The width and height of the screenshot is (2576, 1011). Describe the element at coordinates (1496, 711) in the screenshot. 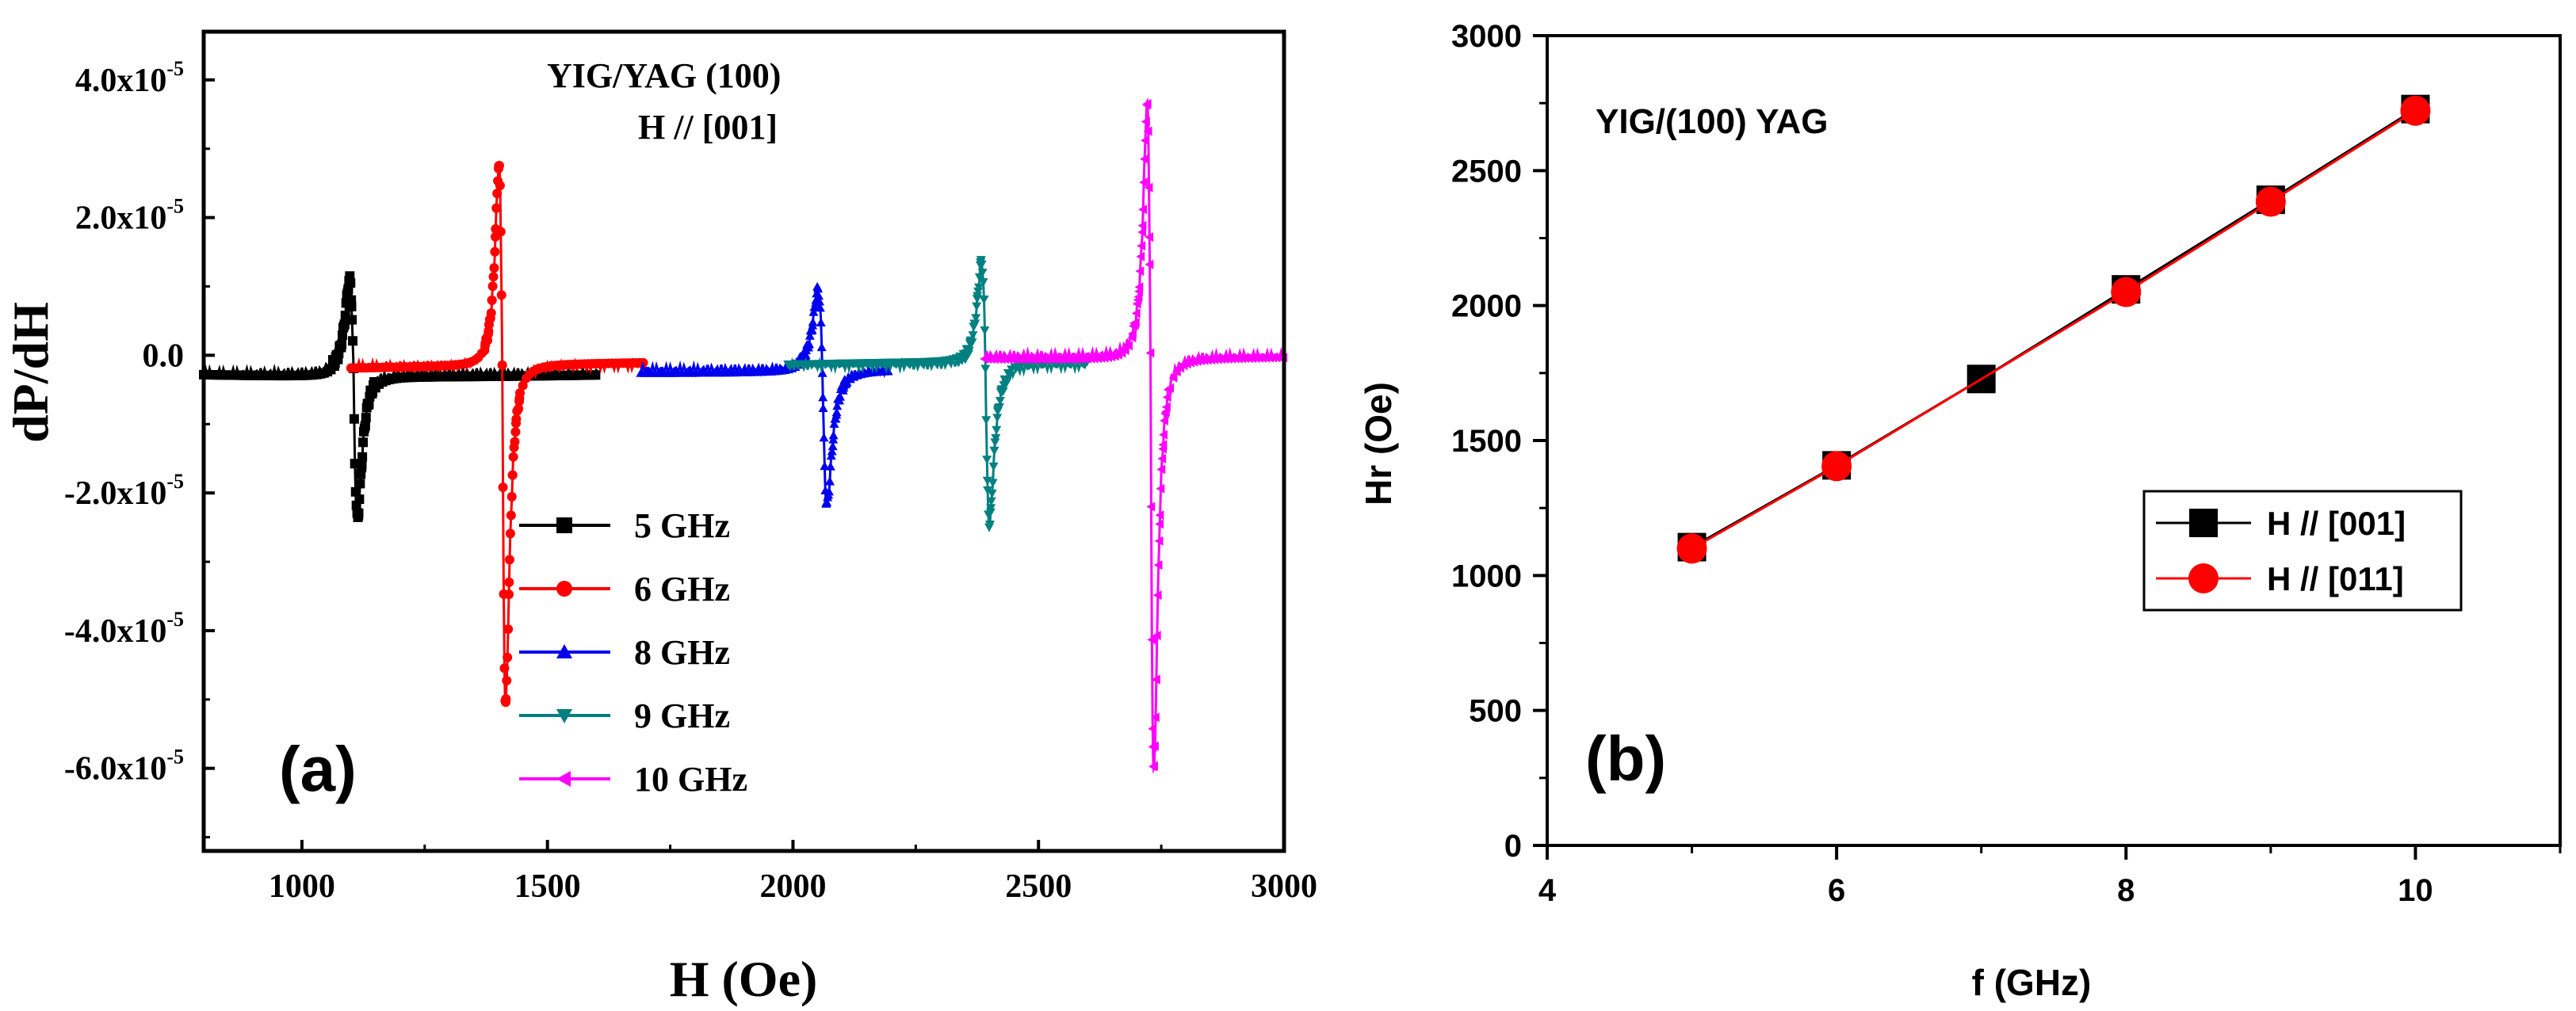

I see `y-tick-label: 500` at that location.